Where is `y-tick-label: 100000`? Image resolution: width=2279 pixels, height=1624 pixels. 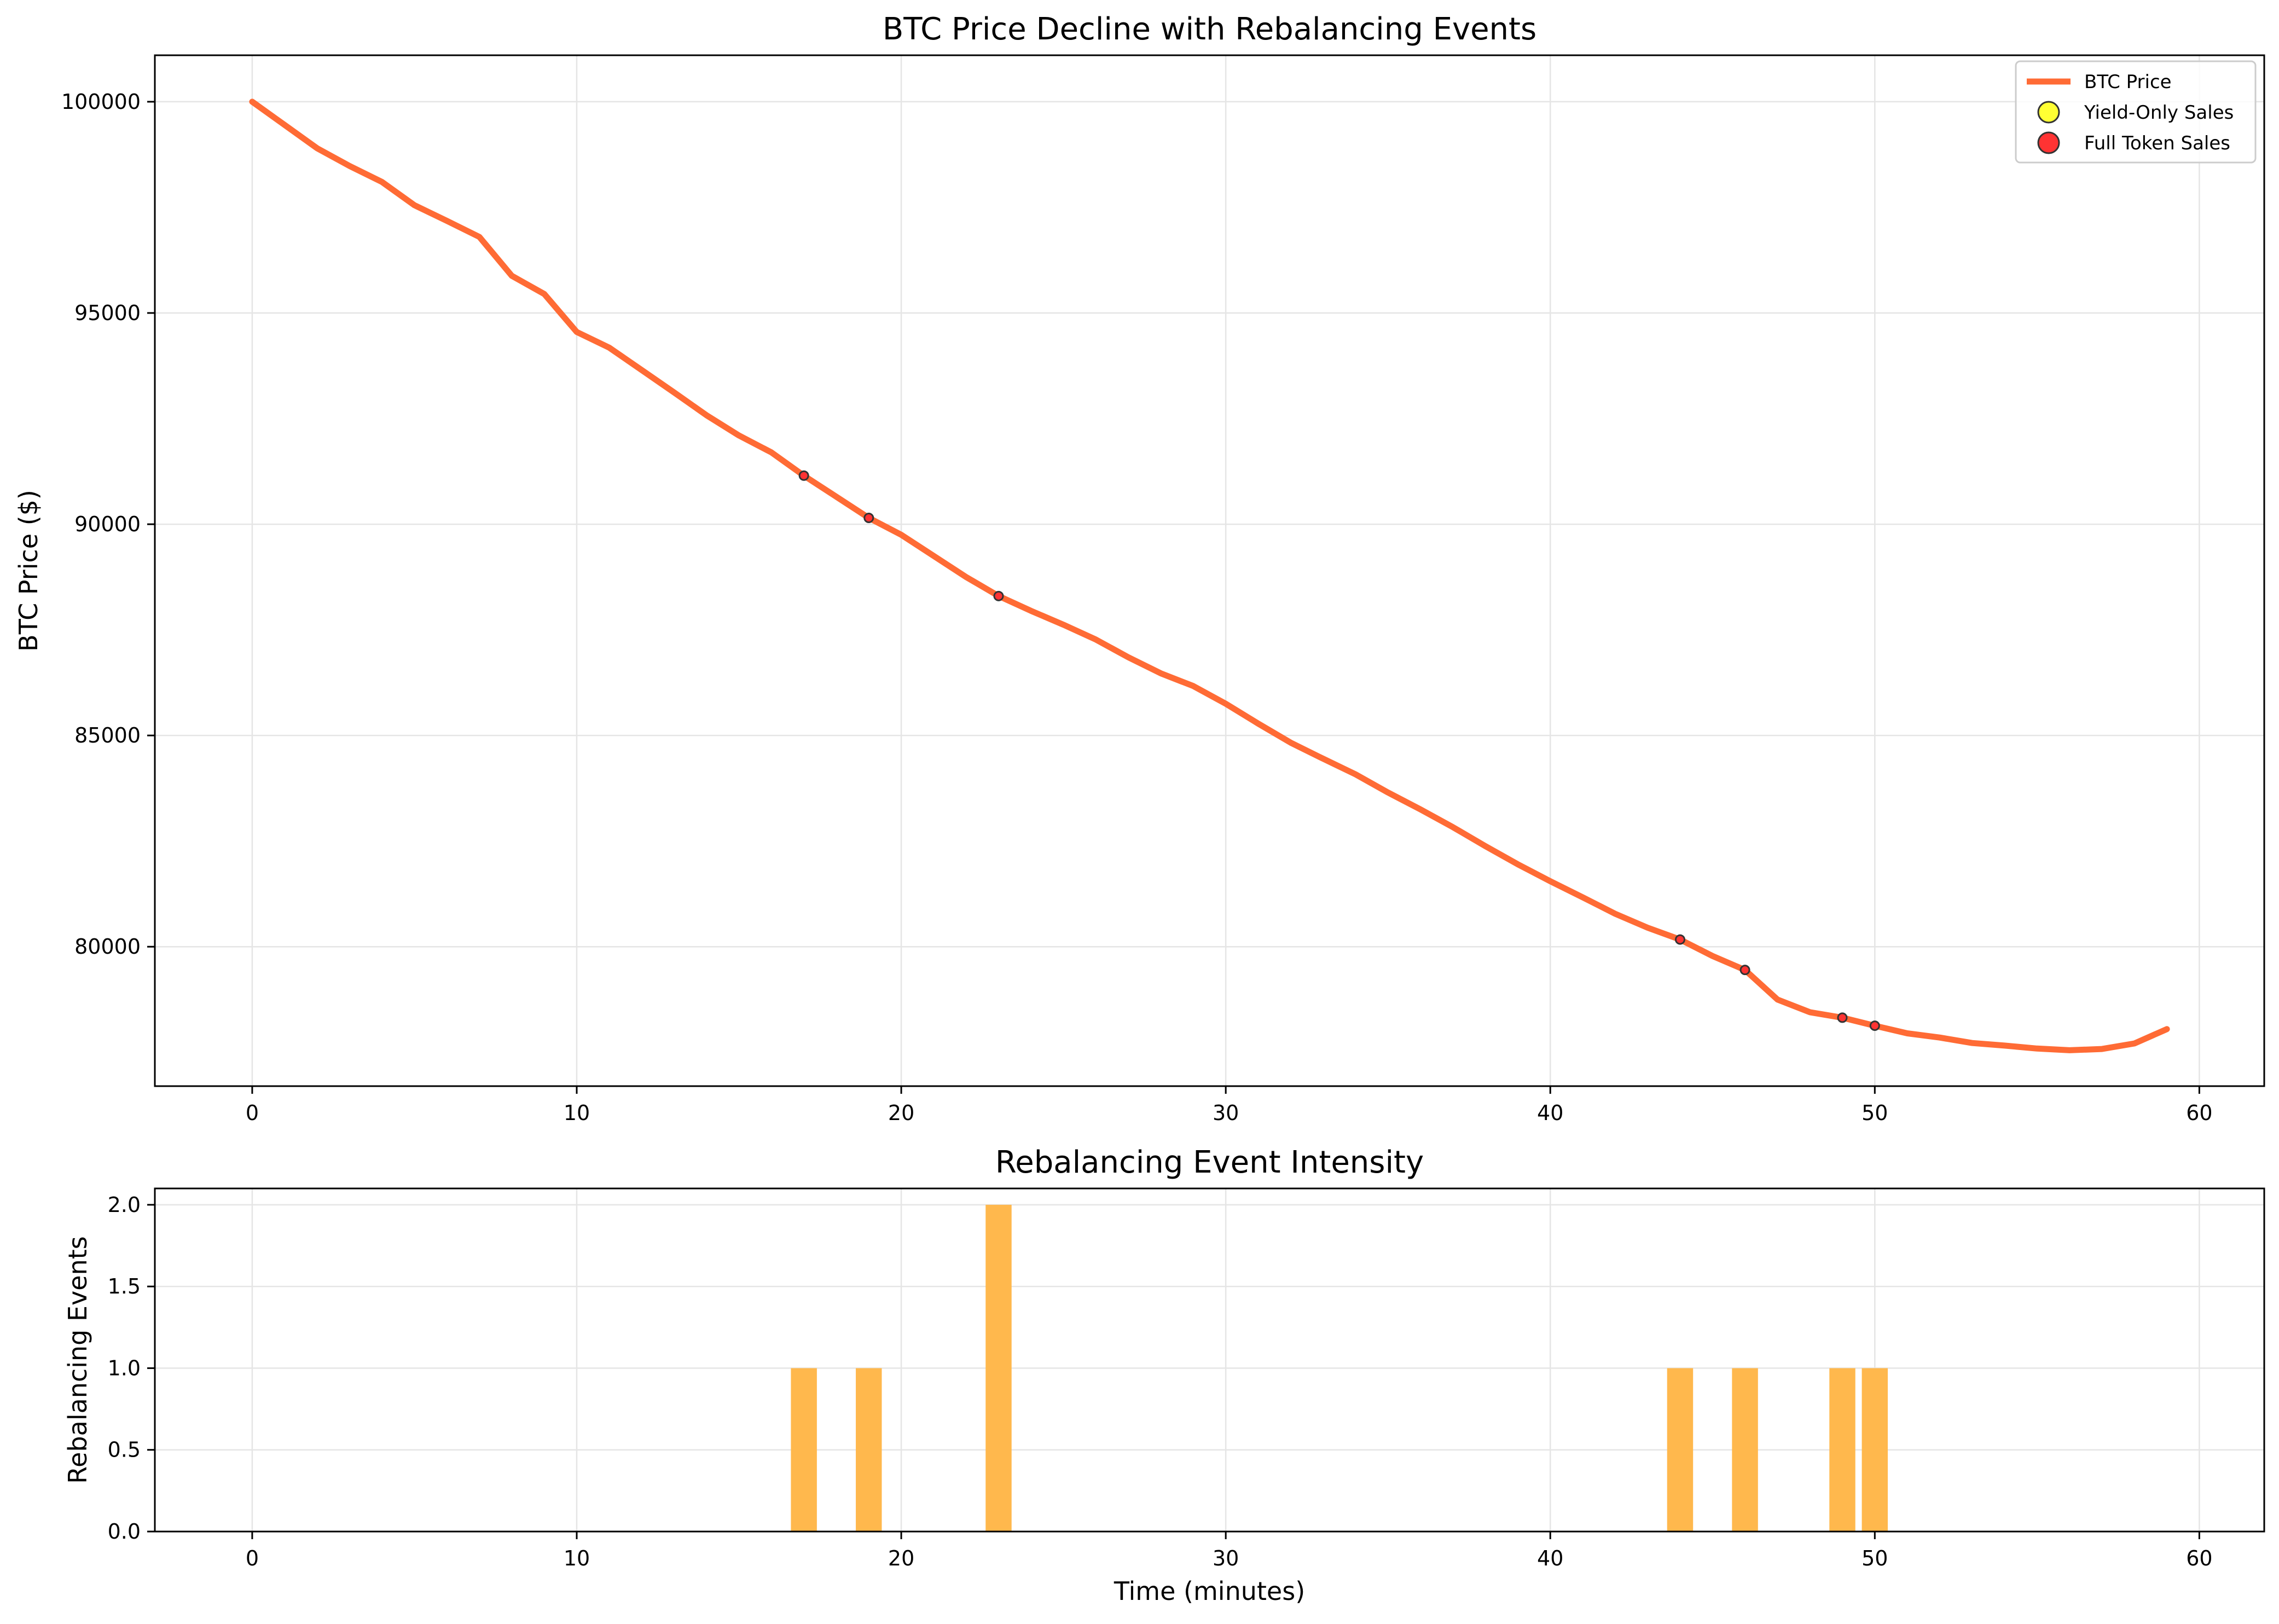
y-tick-label: 100000 is located at coordinates (101, 102).